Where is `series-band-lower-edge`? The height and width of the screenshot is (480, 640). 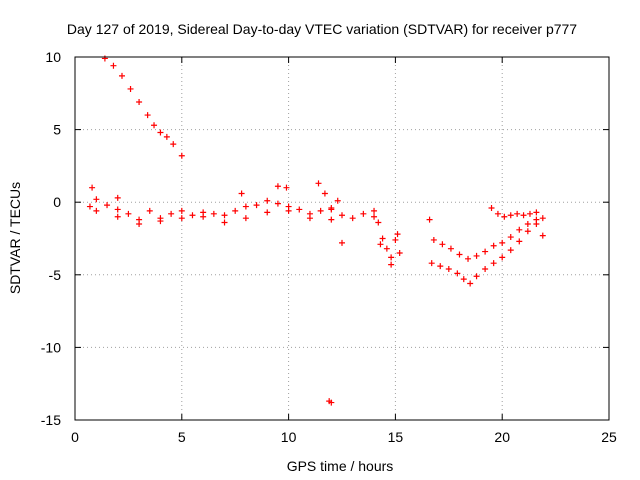 series-band-lower-edge is located at coordinates (214, 217).